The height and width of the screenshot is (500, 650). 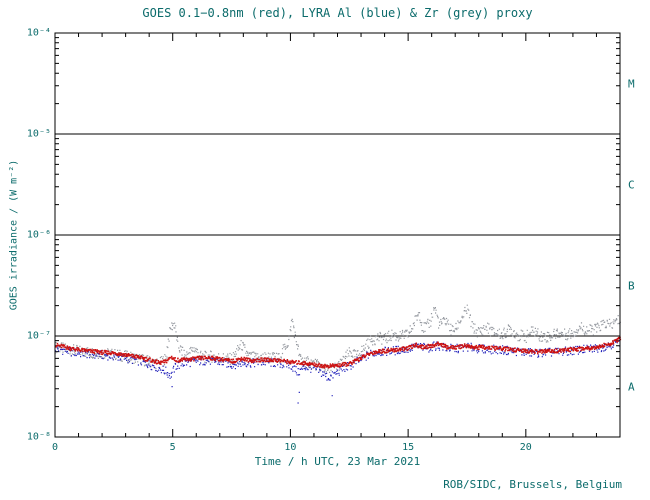 I want to click on series-dots-al, so click(x=337, y=370).